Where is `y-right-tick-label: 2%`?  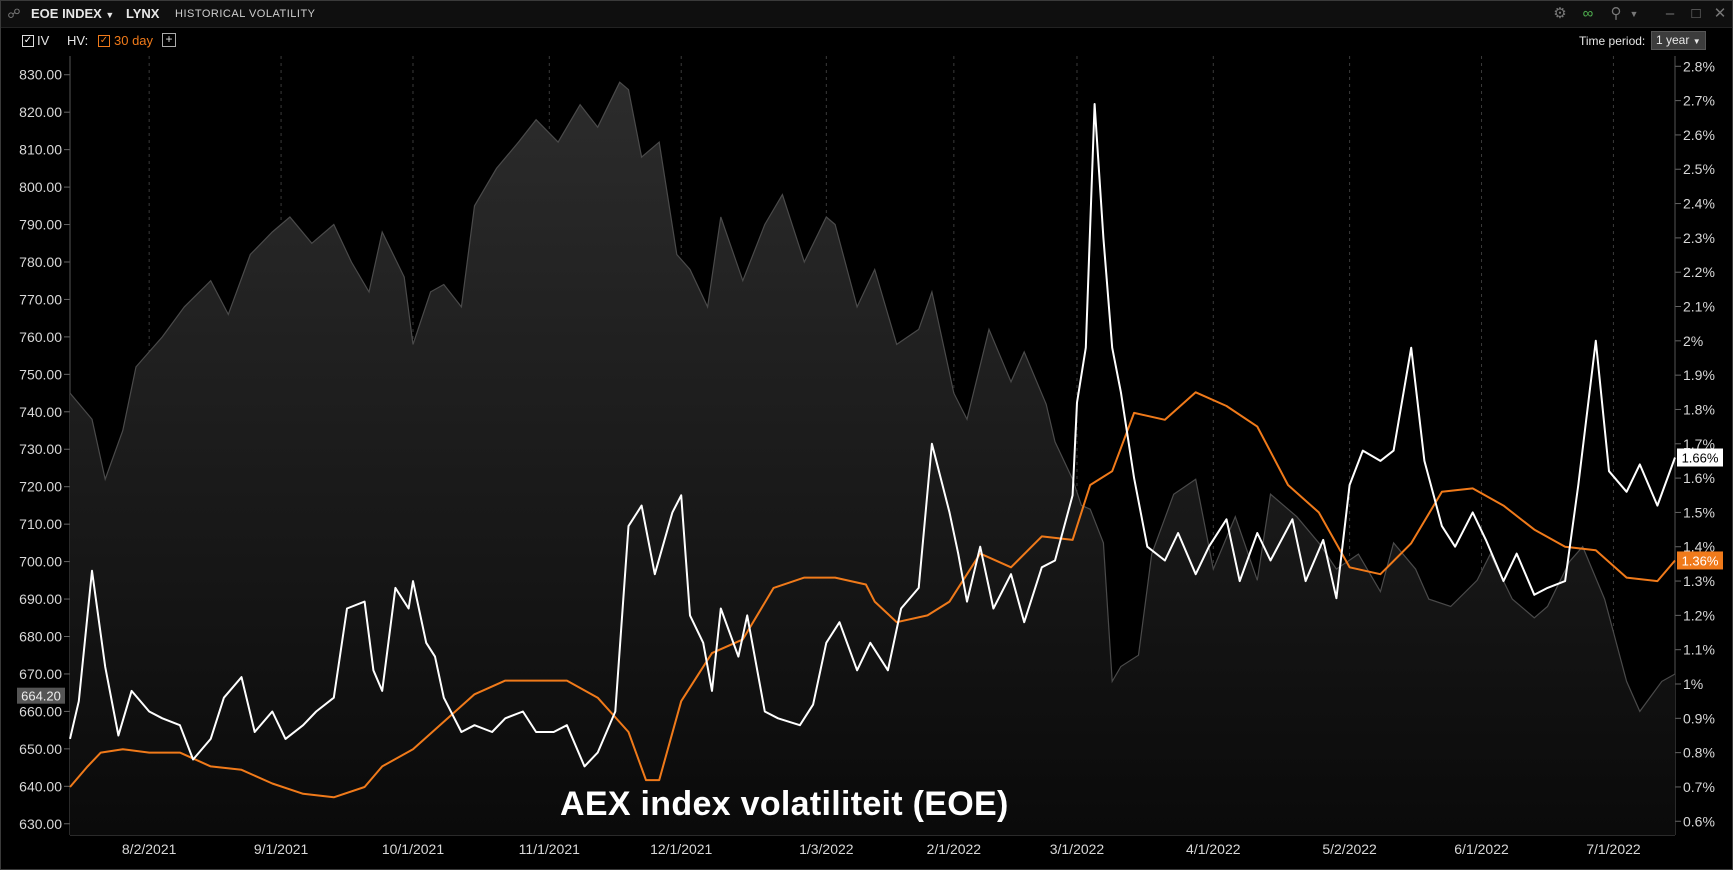 y-right-tick-label: 2% is located at coordinates (1693, 341).